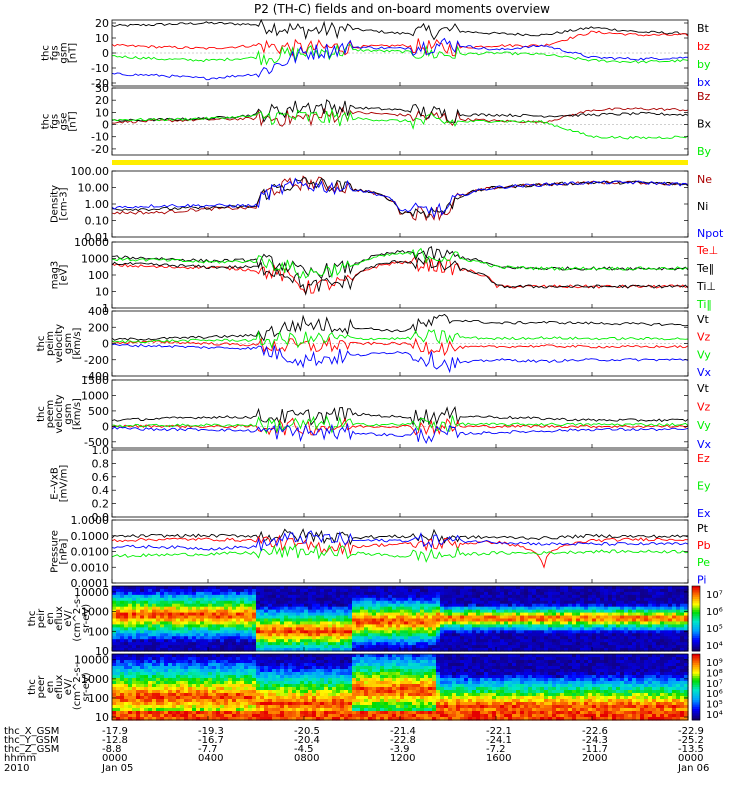 This screenshot has height=800, width=750. Describe the element at coordinates (114, 758) in the screenshot. I see `x-tick-value: 0000` at that location.